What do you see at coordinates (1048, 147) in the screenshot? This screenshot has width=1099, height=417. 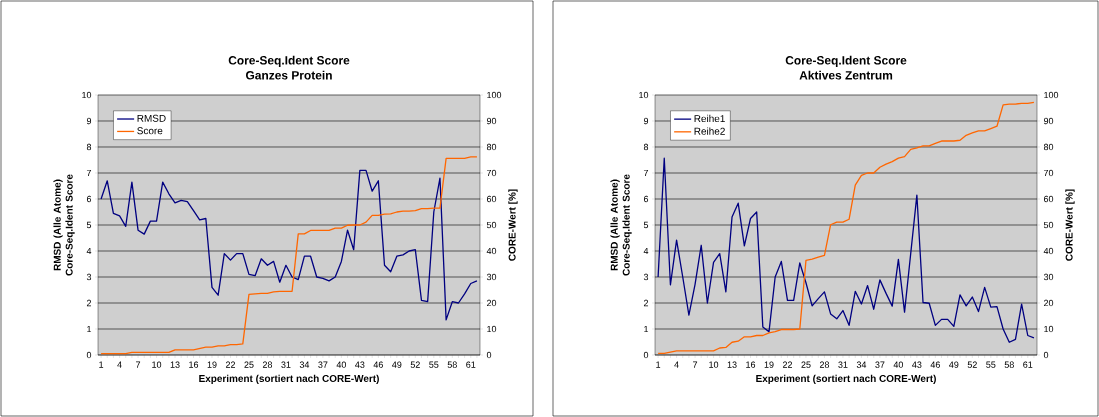 I see `y2-tick-label: 80` at bounding box center [1048, 147].